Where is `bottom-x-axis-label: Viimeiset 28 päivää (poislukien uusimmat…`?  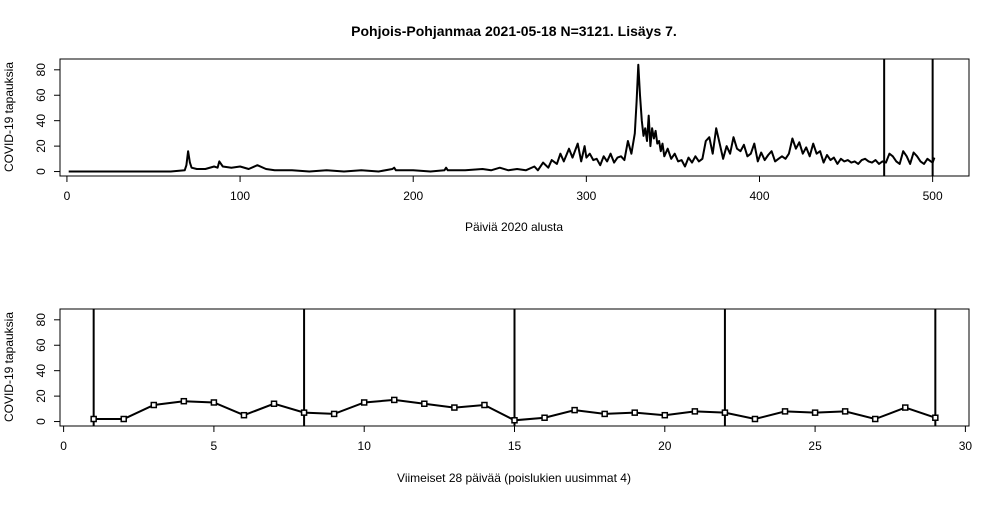
bottom-x-axis-label: Viimeiset 28 päivää (poislukien uusimmat… is located at coordinates (514, 478).